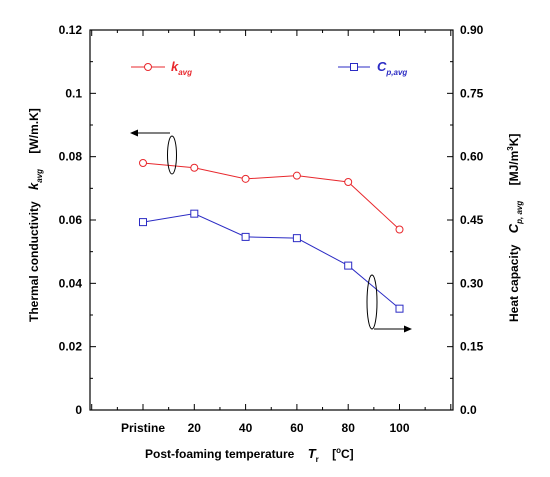  Describe the element at coordinates (71, 30) in the screenshot. I see `left-tick-label: 0.12` at that location.